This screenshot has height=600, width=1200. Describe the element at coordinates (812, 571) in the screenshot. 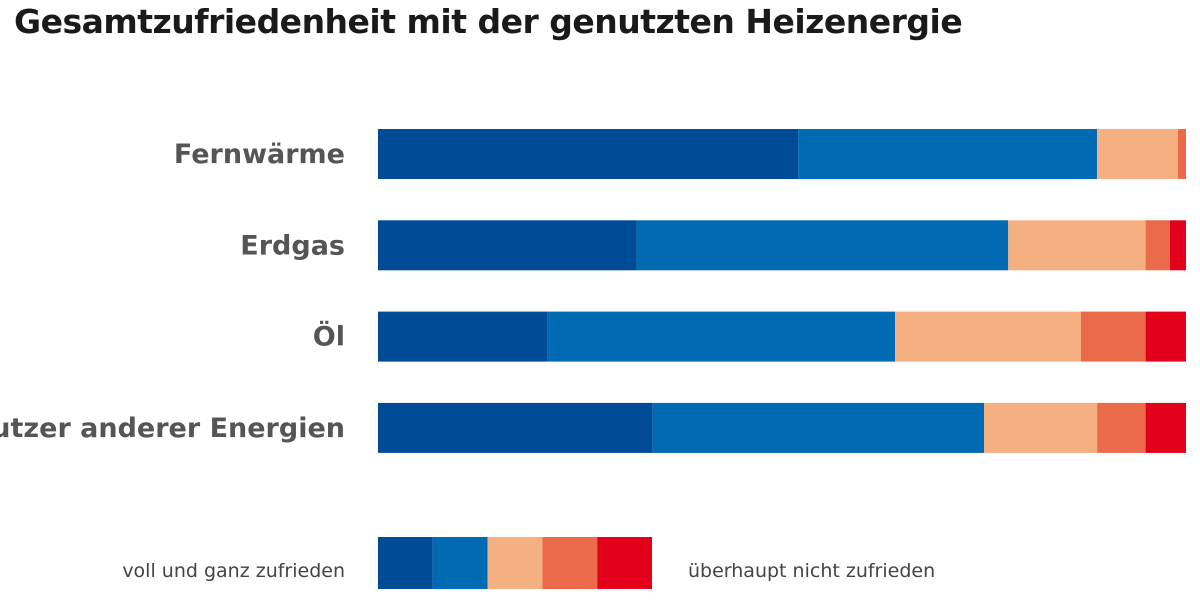

I see `legend-high-label: überhaupt nicht zufrieden` at that location.